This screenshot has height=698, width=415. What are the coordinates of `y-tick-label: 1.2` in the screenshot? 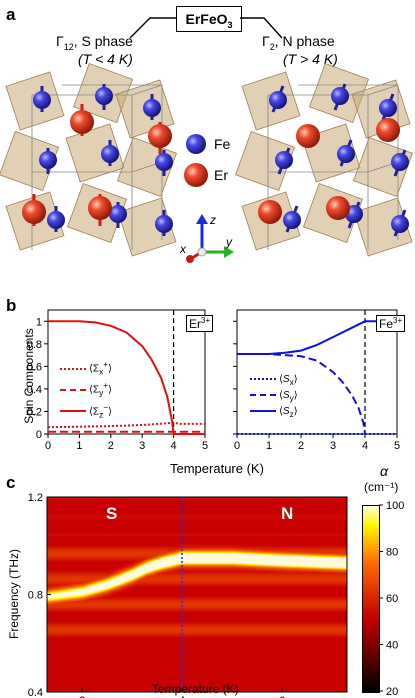 It's located at (35, 498).